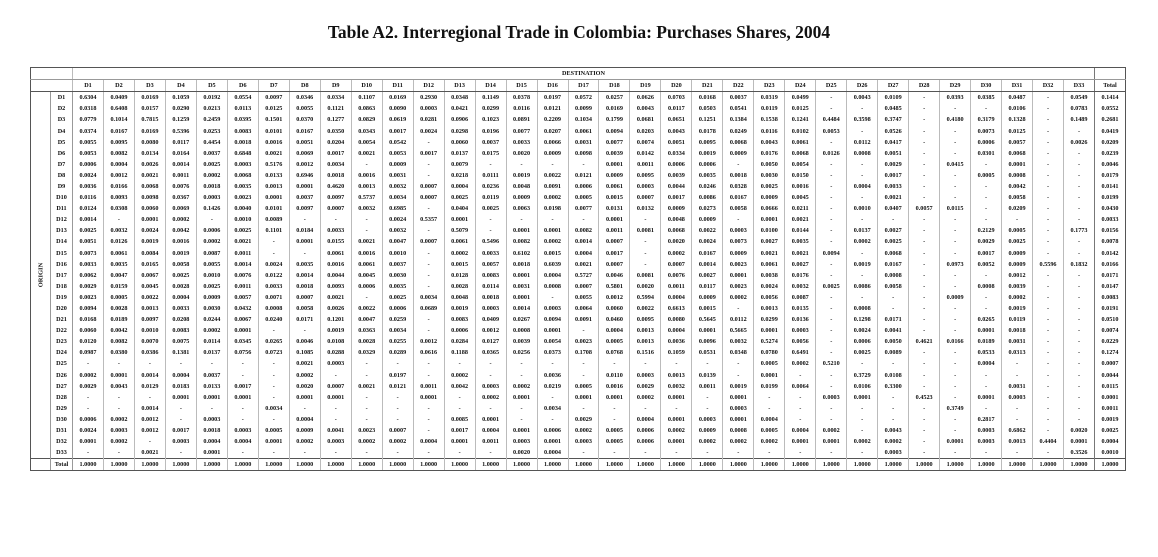 Image resolution: width=1158 pixels, height=557 pixels. What do you see at coordinates (707, 209) in the screenshot?
I see `cell: 0.0273` at bounding box center [707, 209].